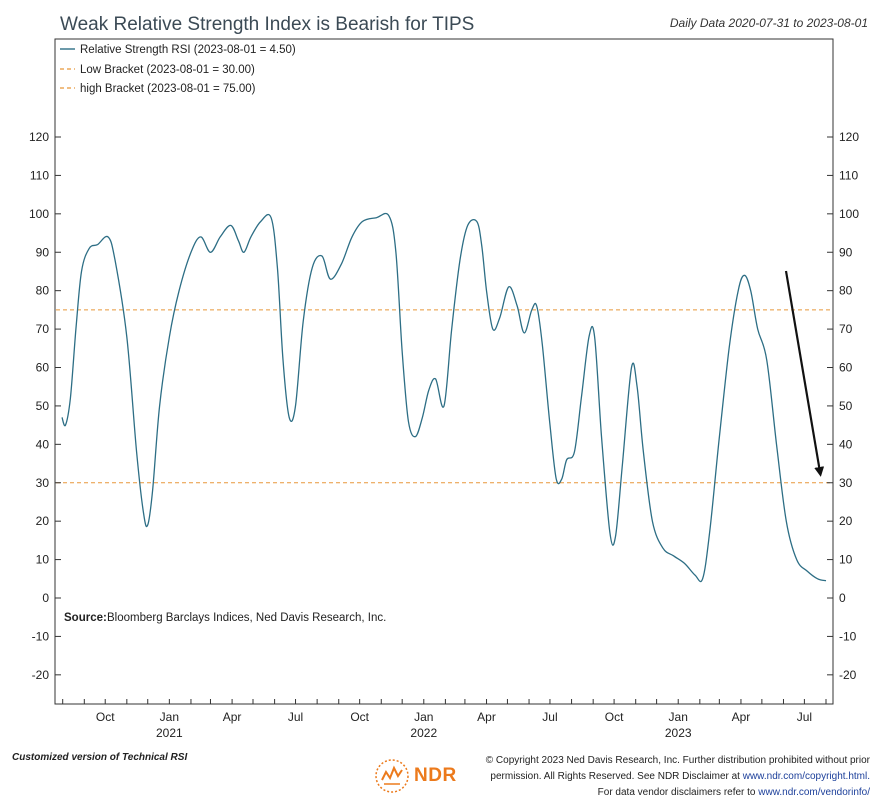 The image size is (882, 809). Describe the element at coordinates (676, 792) in the screenshot. I see `copyright-line-3-text: For data vendor disclaimers refer to` at that location.